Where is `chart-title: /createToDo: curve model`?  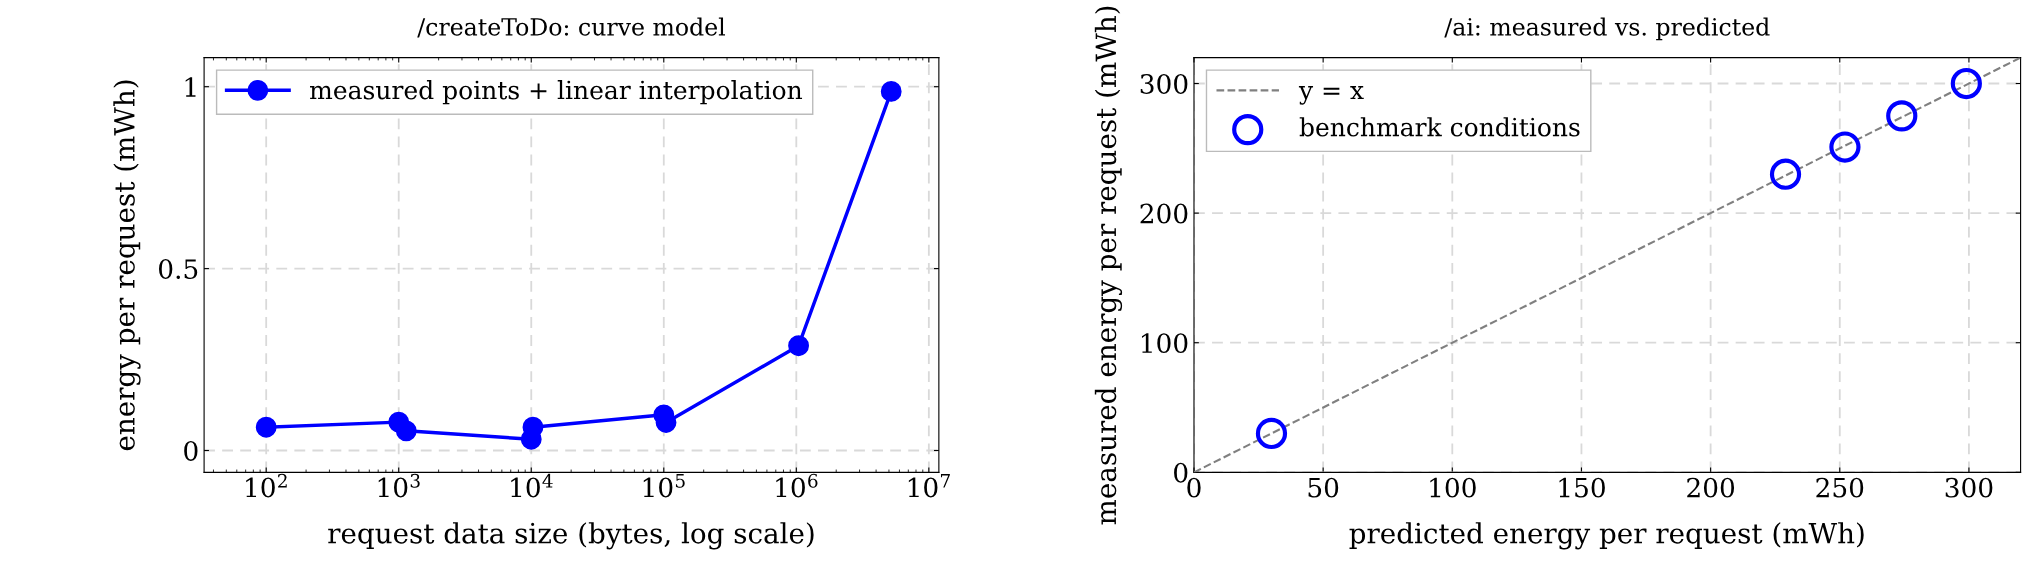
chart-title: /createToDo: curve model is located at coordinates (571, 27).